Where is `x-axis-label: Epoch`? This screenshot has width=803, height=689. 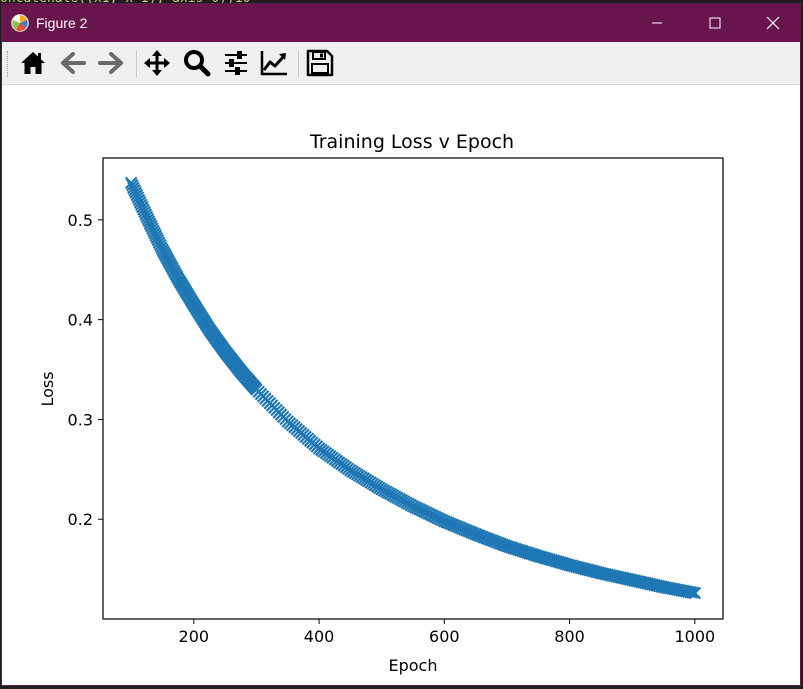 x-axis-label: Epoch is located at coordinates (413, 665).